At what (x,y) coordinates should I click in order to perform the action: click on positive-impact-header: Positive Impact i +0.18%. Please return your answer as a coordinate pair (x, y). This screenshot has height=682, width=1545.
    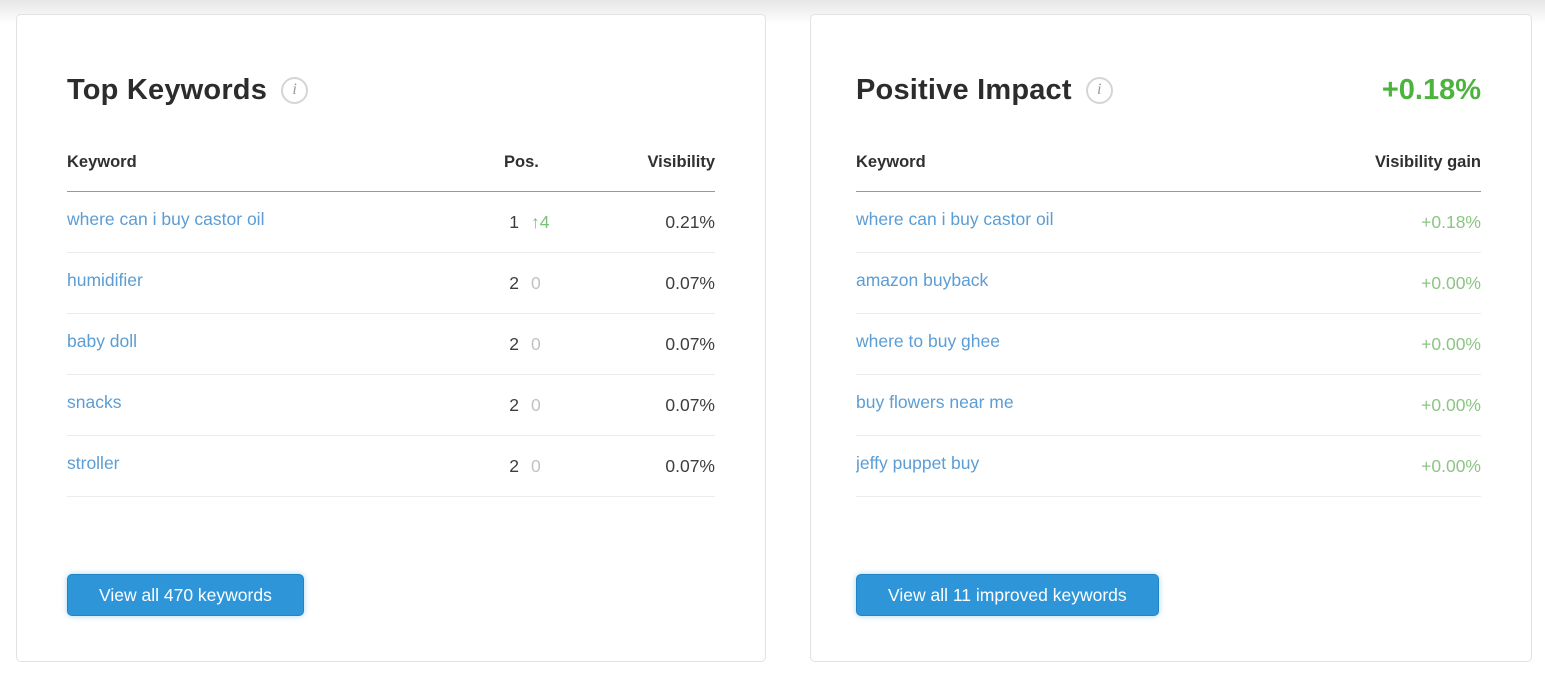
    Looking at the image, I should click on (1168, 90).